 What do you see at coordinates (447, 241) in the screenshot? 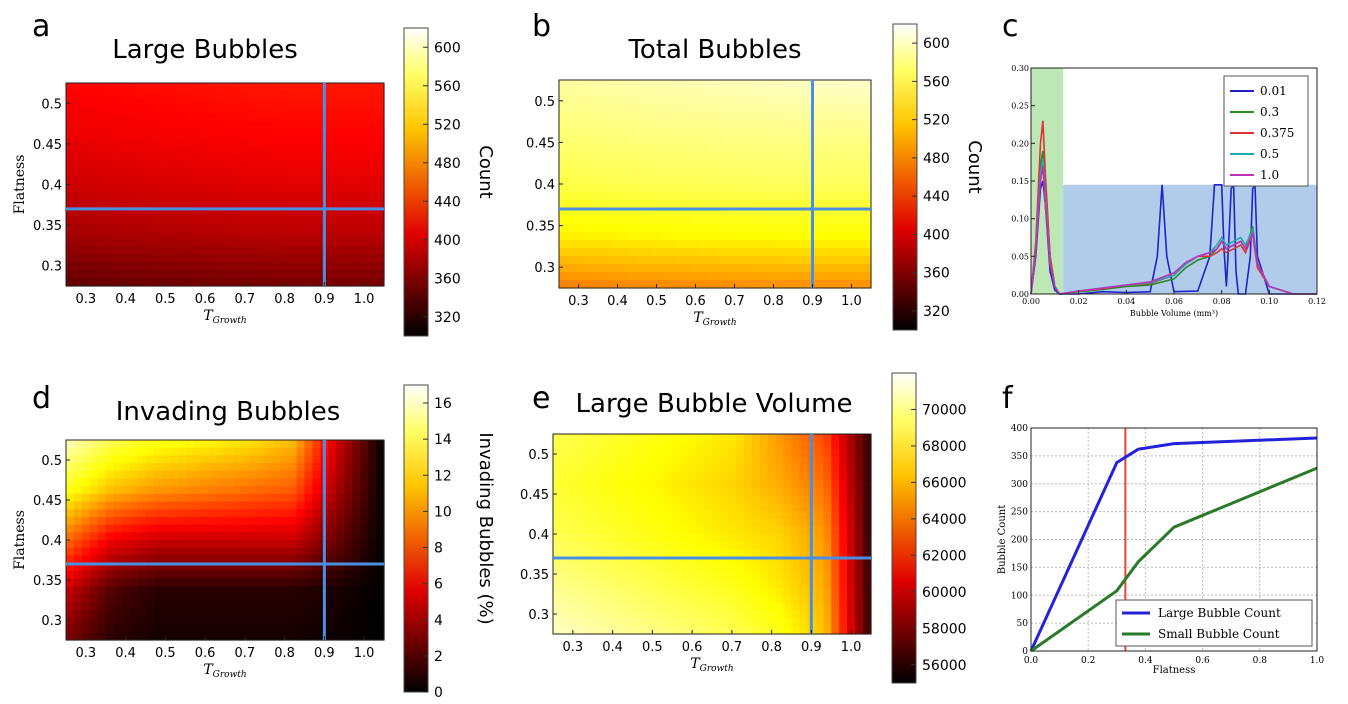
I see `colorbar-tick-label: 400` at bounding box center [447, 241].